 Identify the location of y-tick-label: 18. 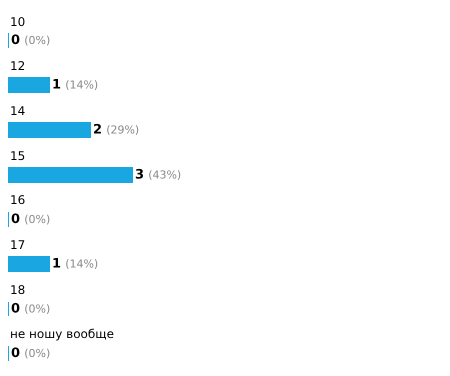
(18, 290).